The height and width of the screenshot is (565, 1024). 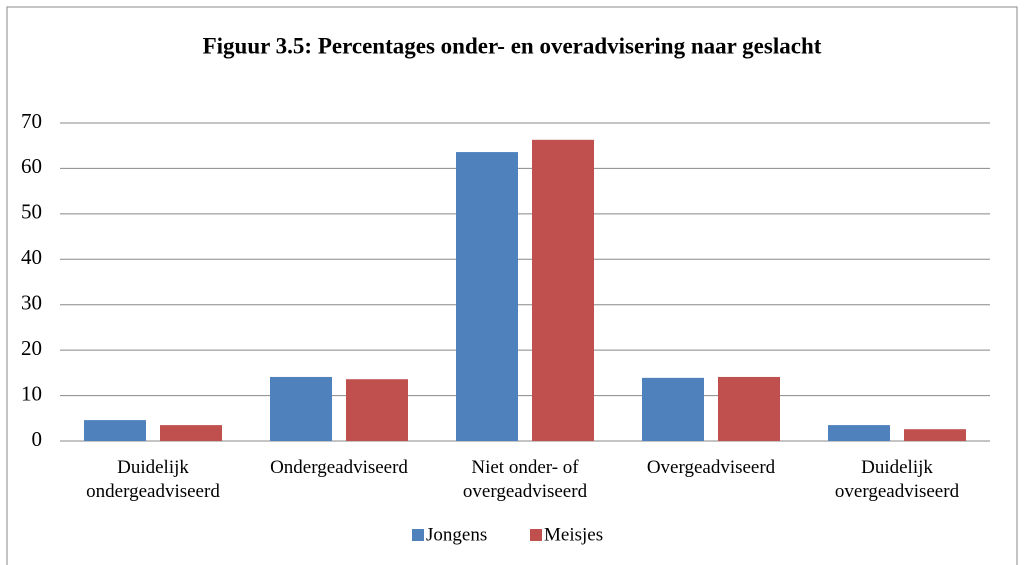 I want to click on legend-label: Meisjes, so click(x=573, y=534).